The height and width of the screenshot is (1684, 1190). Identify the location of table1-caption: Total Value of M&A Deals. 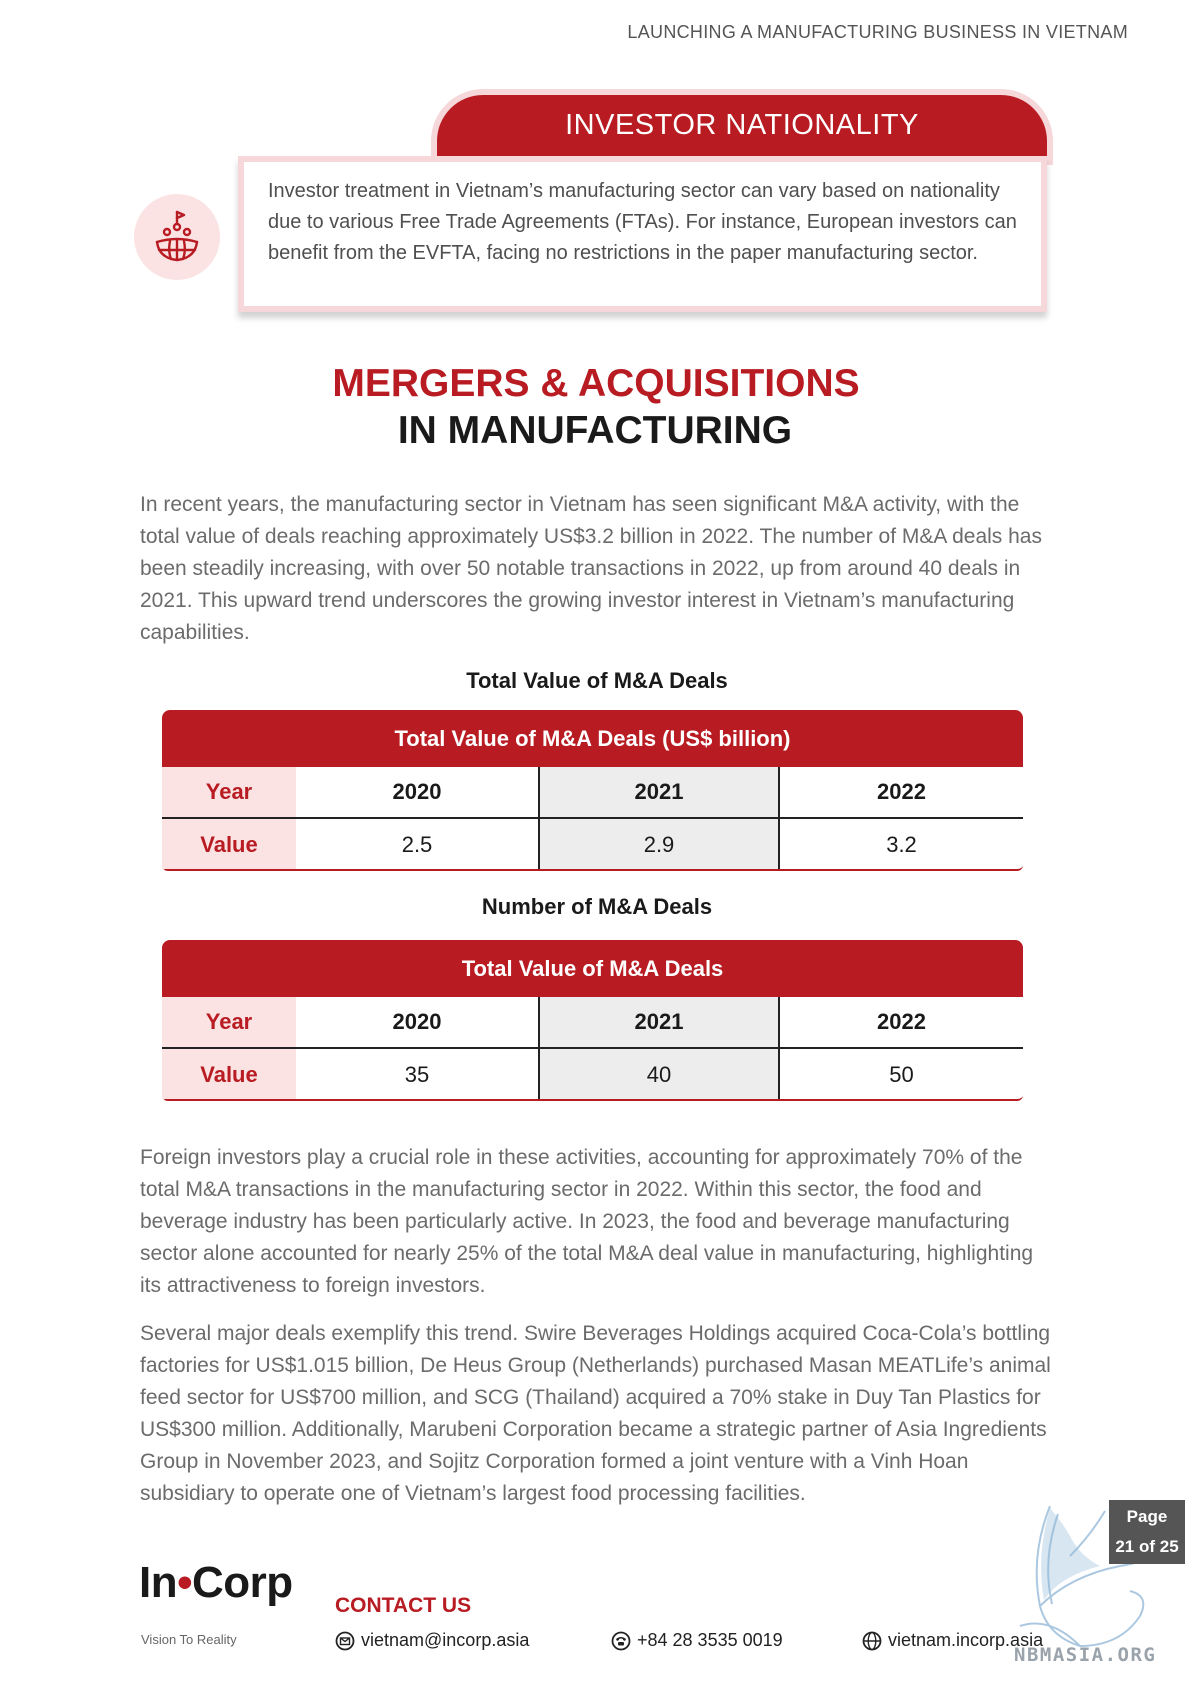
(597, 680).